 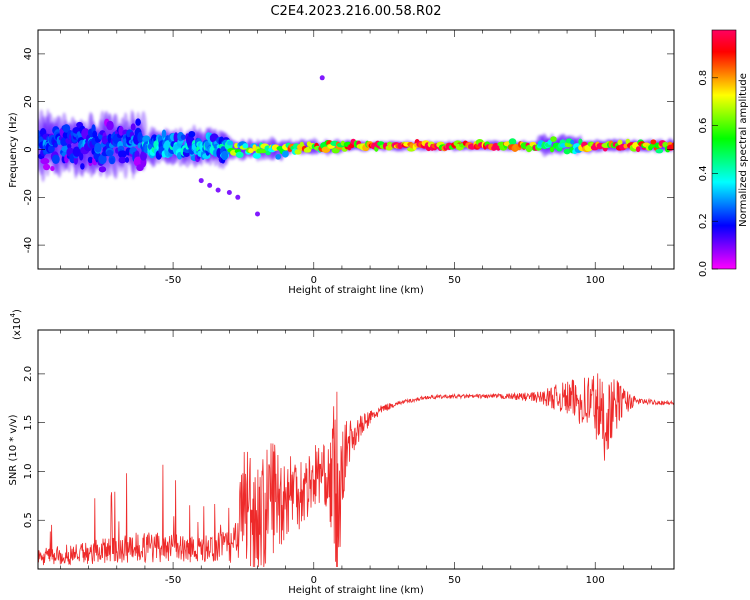 I want to click on snr-y-tick-label: 1.5, so click(x=28, y=423).